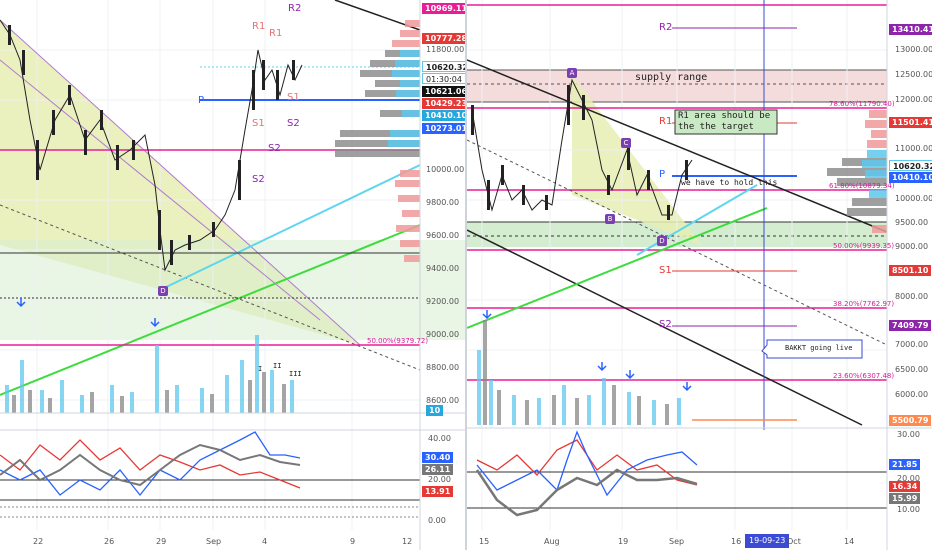 This screenshot has height=550, width=932. I want to click on price-axis-label: 9400.00, so click(443, 268).